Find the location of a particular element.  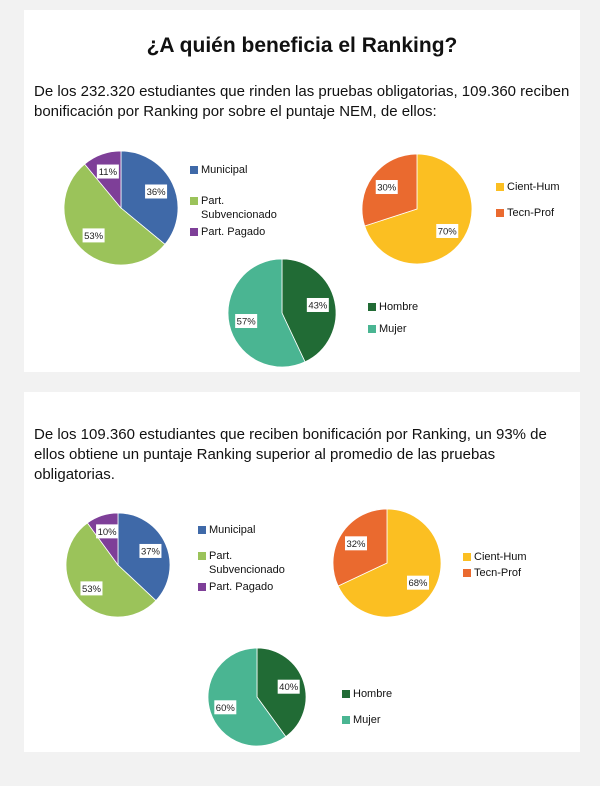

pie-s1-dependencia: 36% 53% 11% is located at coordinates (121, 208).